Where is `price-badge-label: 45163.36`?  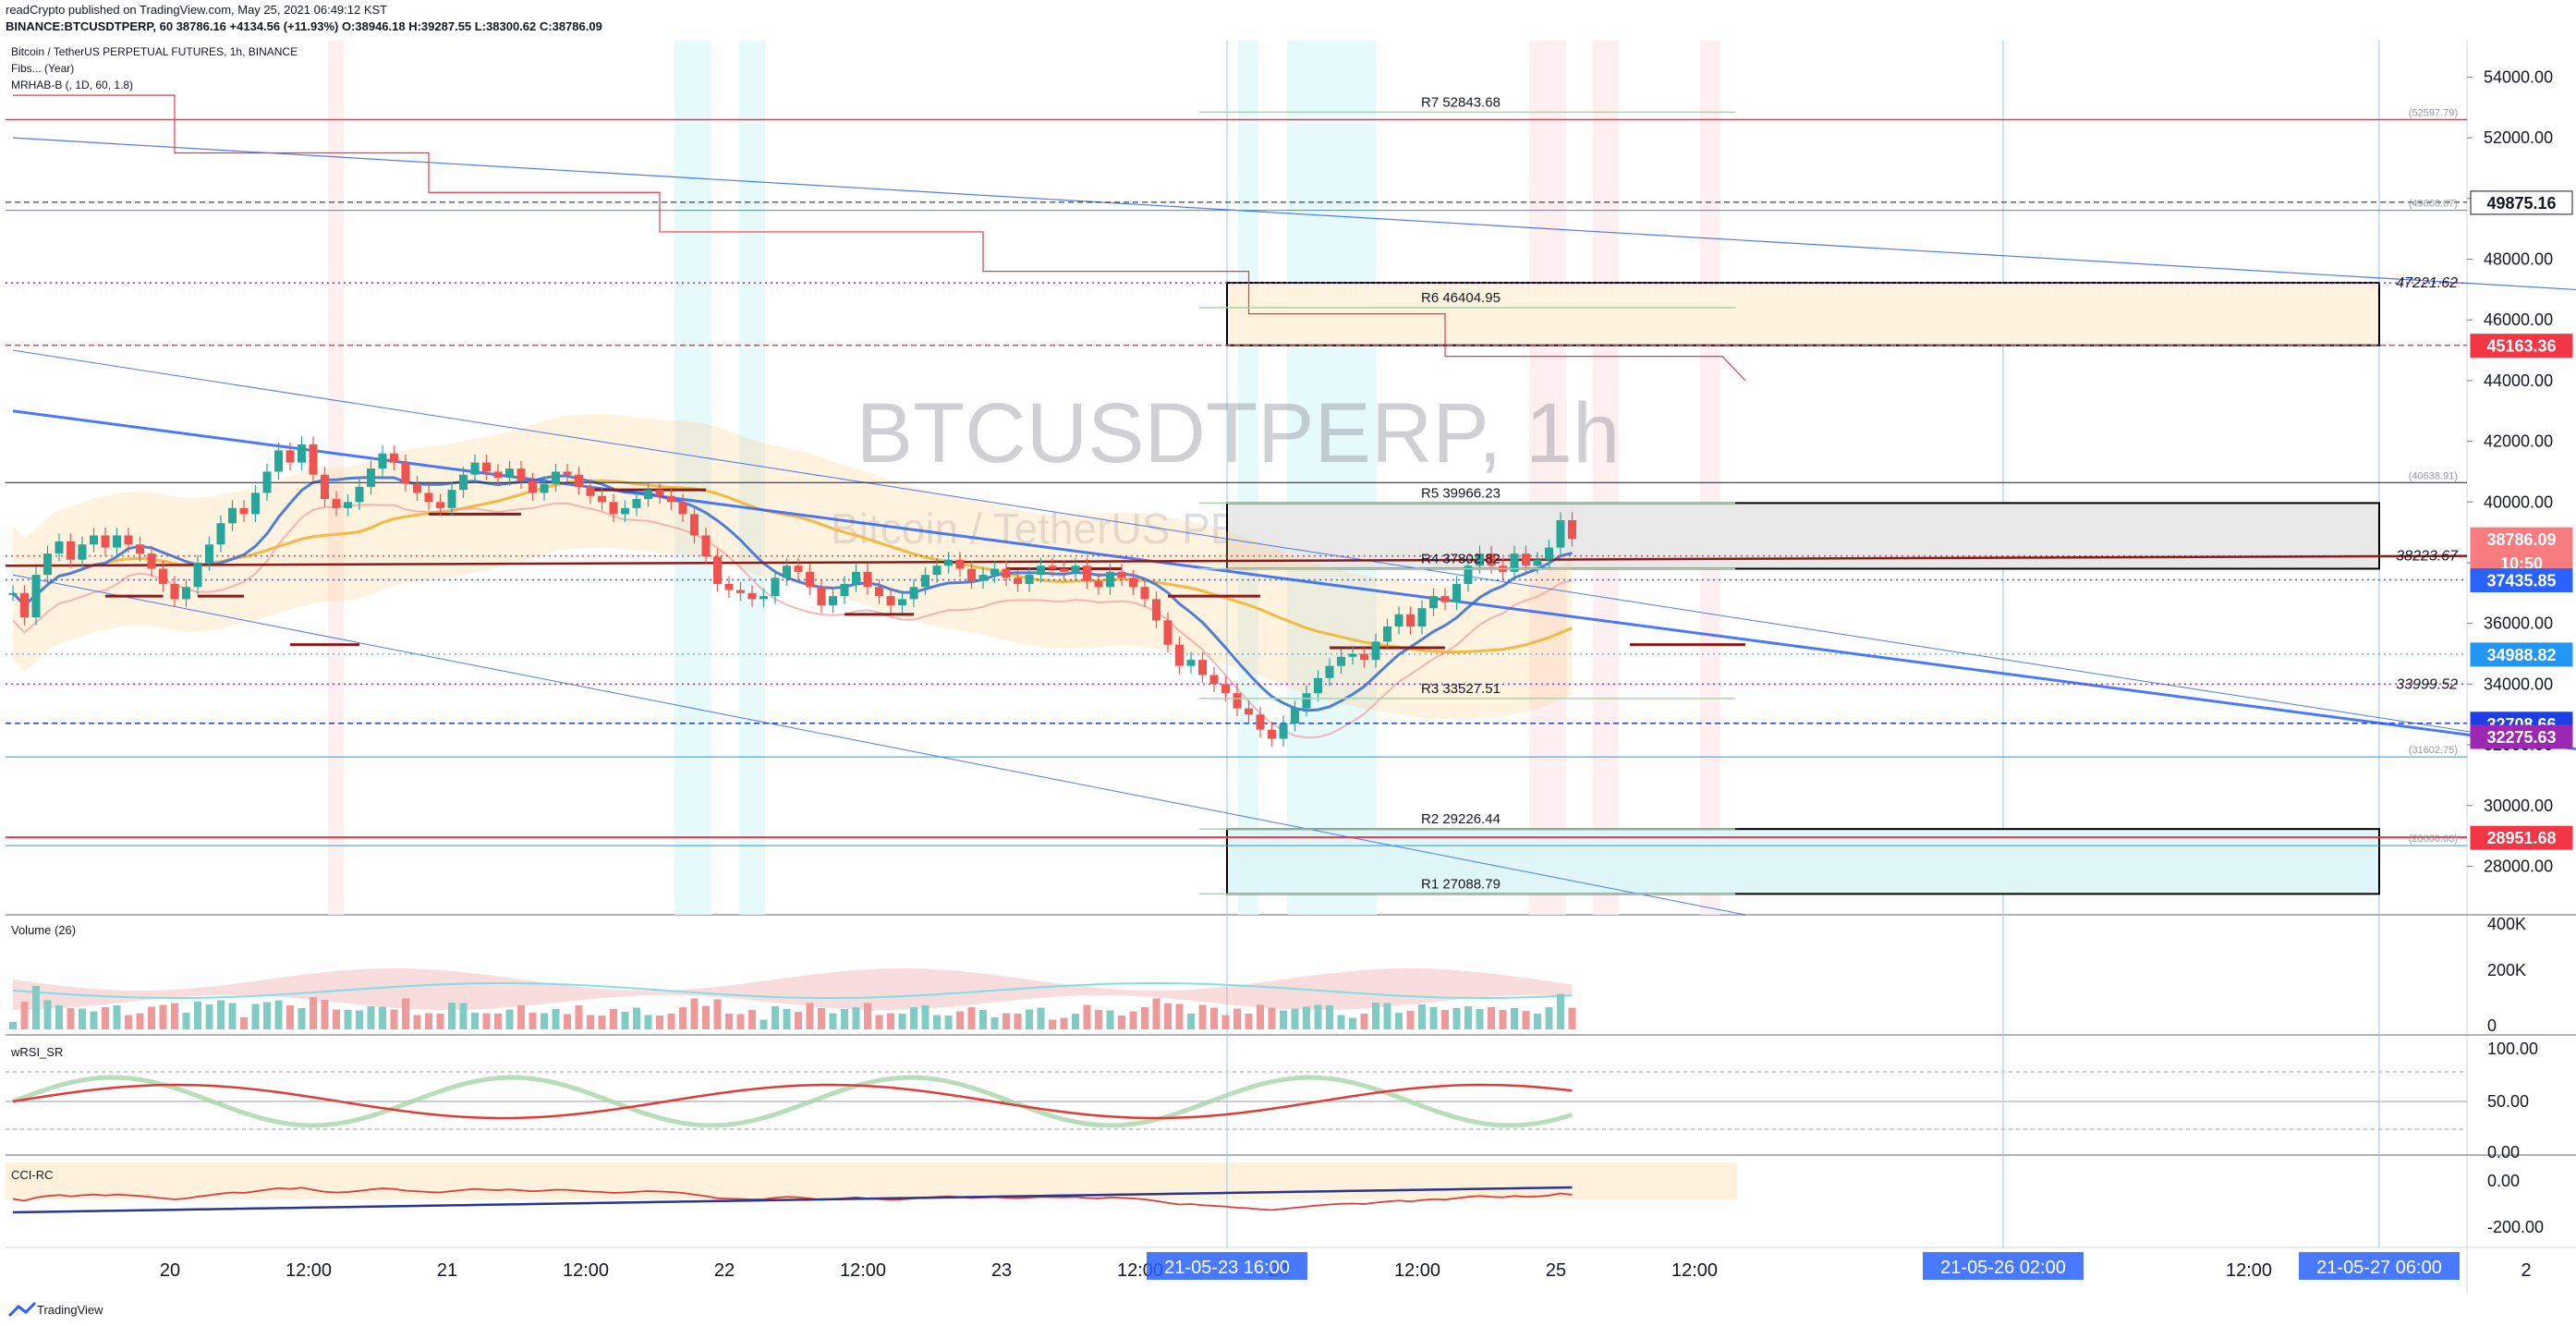
price-badge-label: 45163.36 is located at coordinates (2521, 346).